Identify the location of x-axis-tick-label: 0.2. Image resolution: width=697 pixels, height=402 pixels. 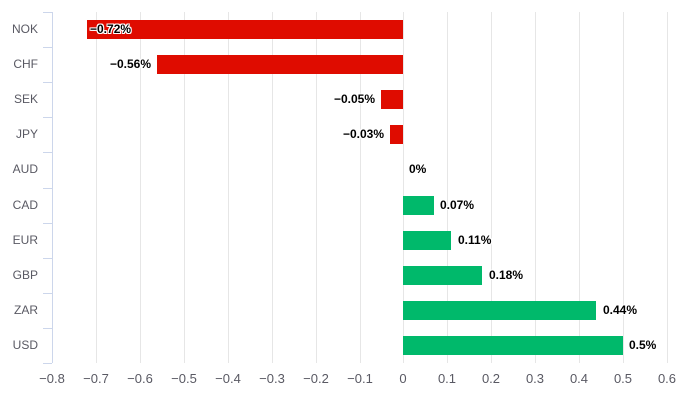
(491, 378).